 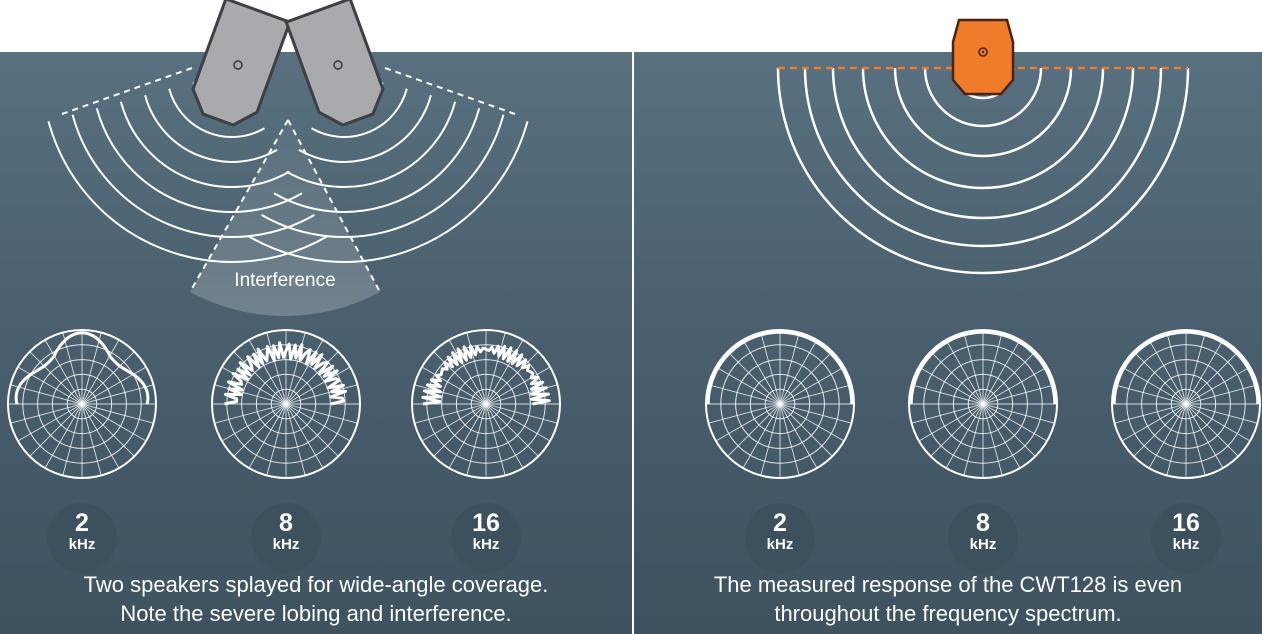 I want to click on freq-label-right-8: 8 kHz, so click(x=983, y=531).